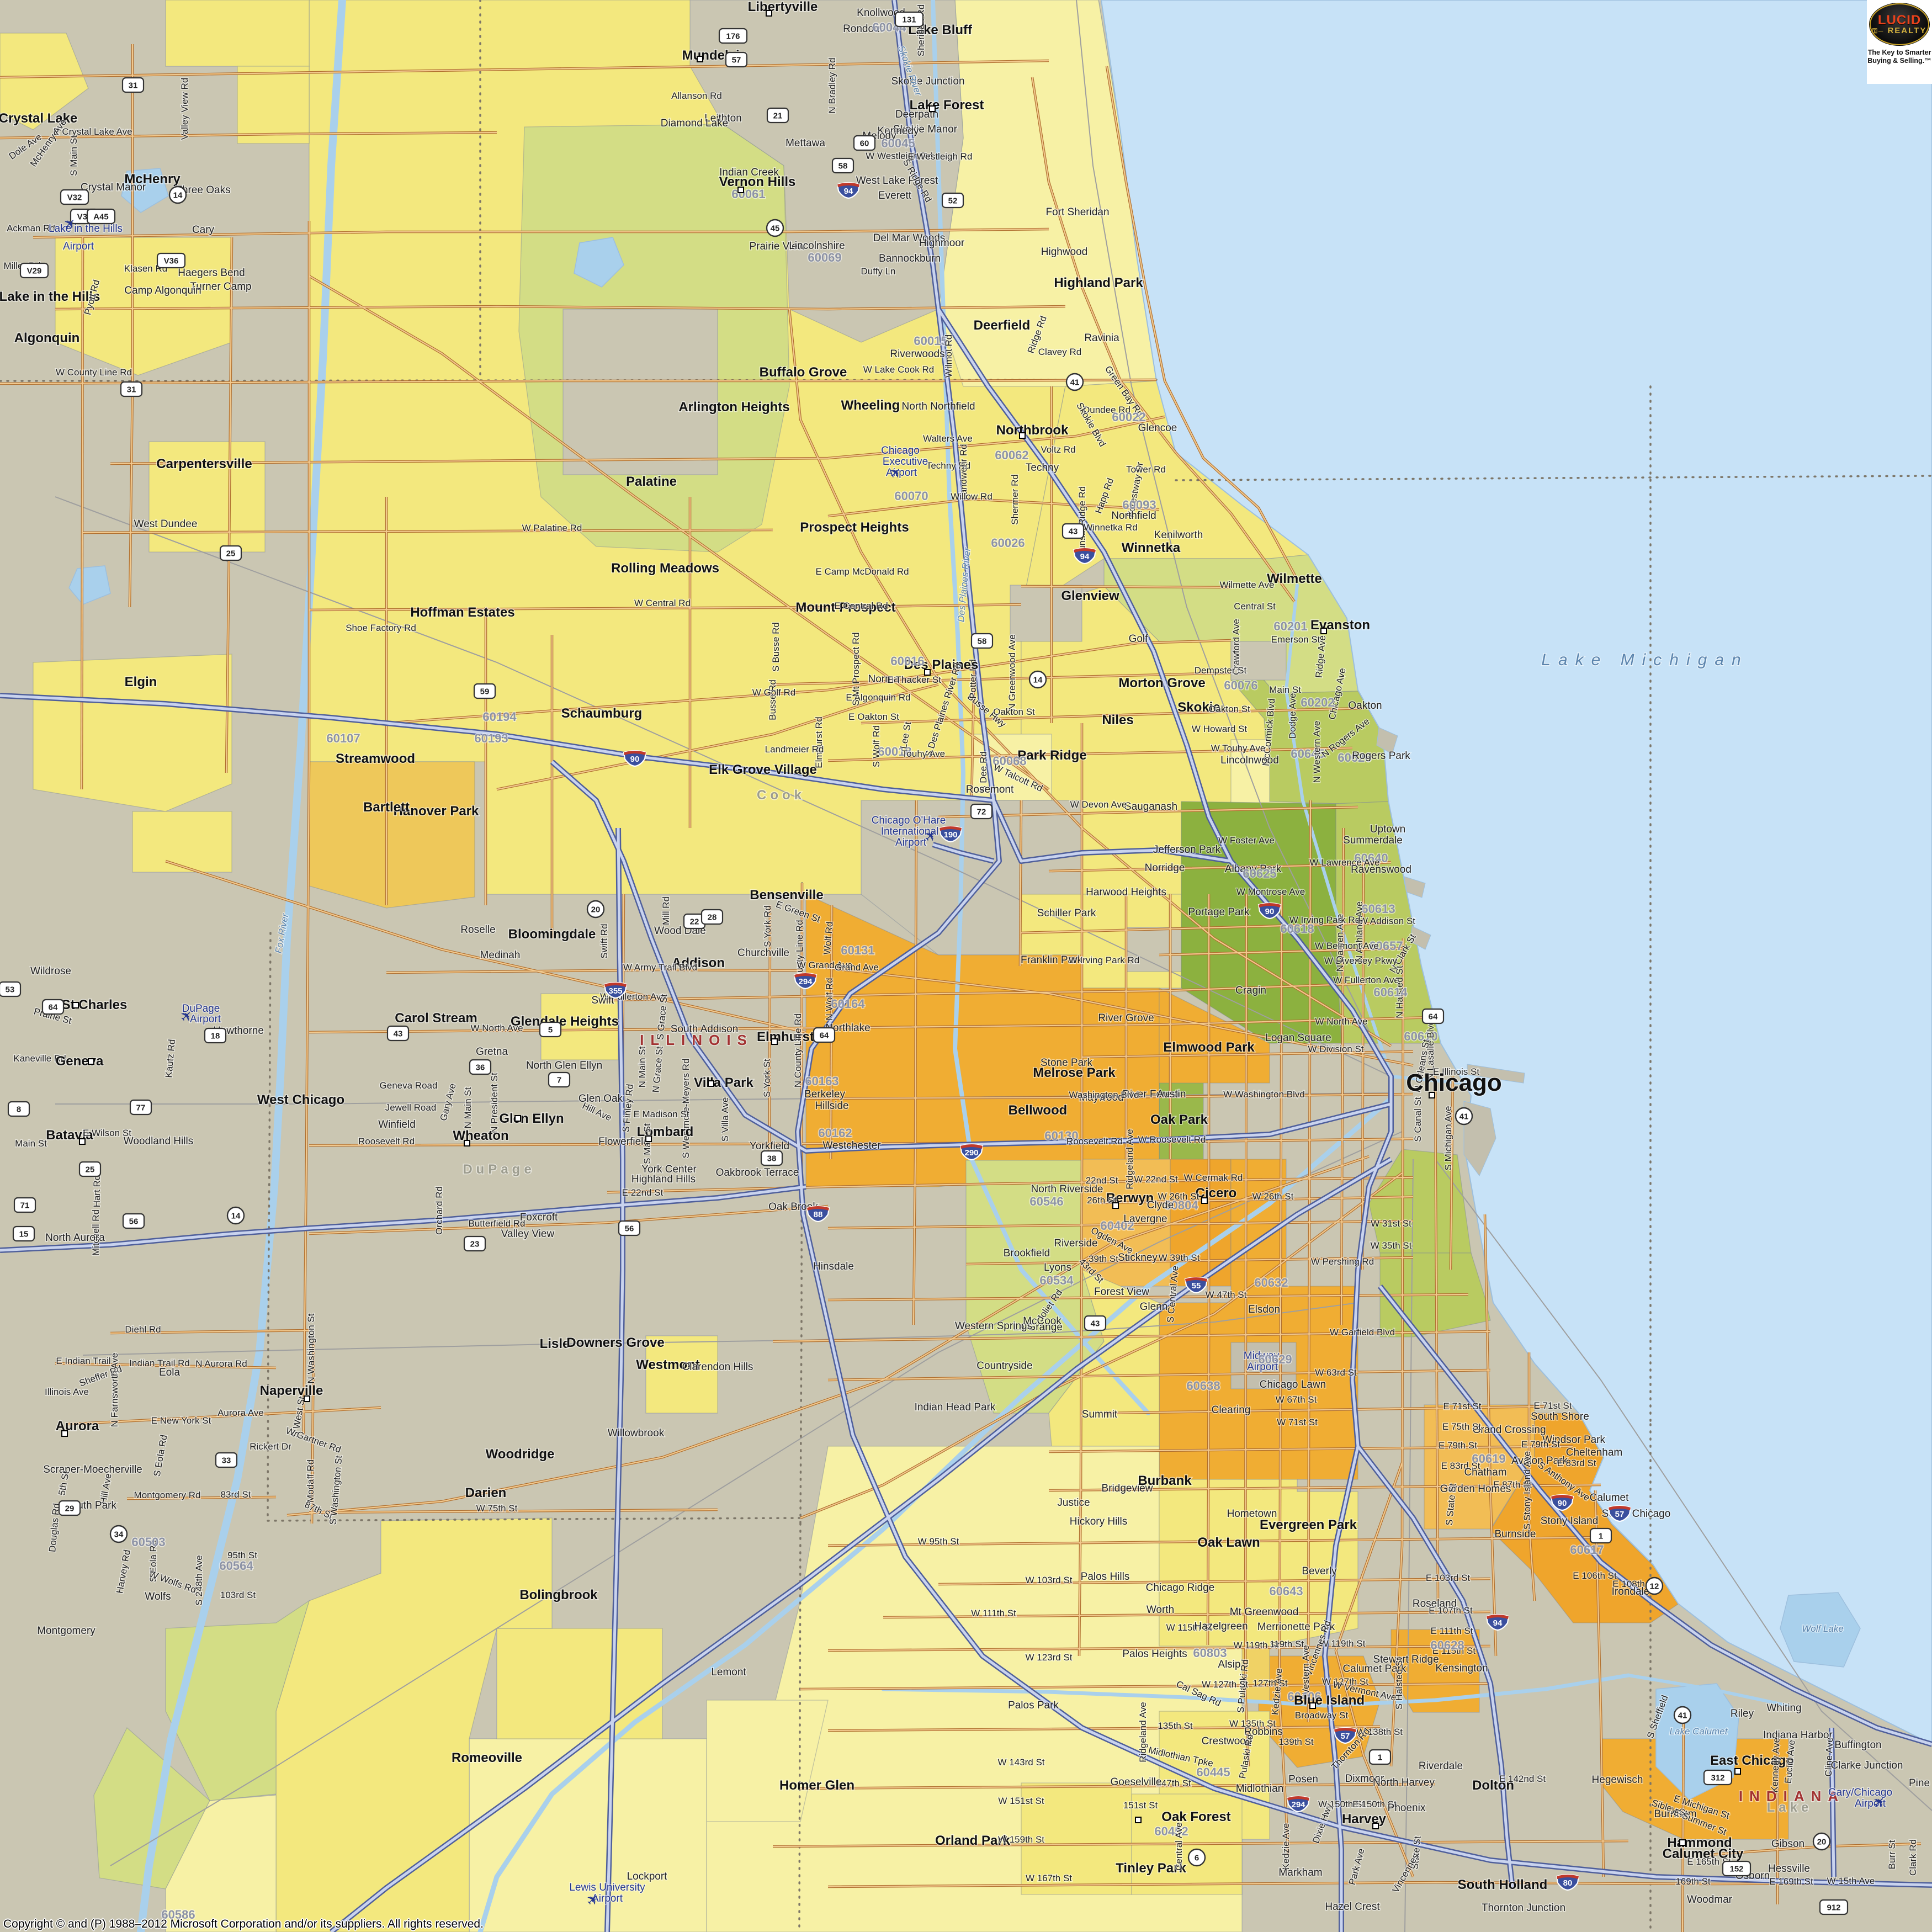 Image resolution: width=1932 pixels, height=1932 pixels. Describe the element at coordinates (778, 117) in the screenshot. I see `route-shield-number: 21` at that location.